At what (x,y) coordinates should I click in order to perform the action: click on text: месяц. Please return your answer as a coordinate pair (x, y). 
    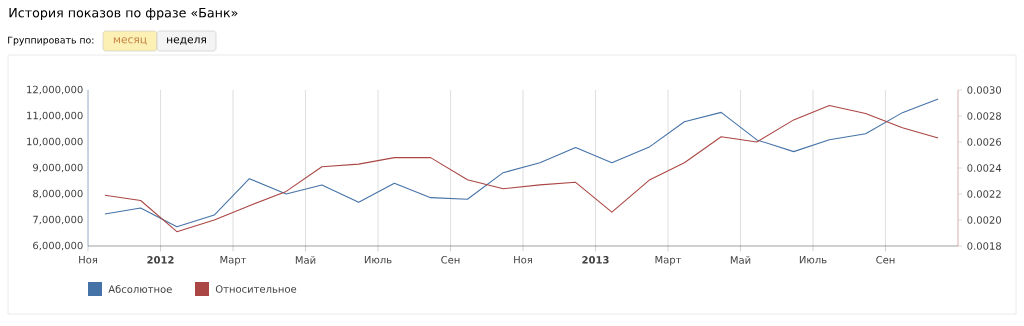
    Looking at the image, I should click on (130, 41).